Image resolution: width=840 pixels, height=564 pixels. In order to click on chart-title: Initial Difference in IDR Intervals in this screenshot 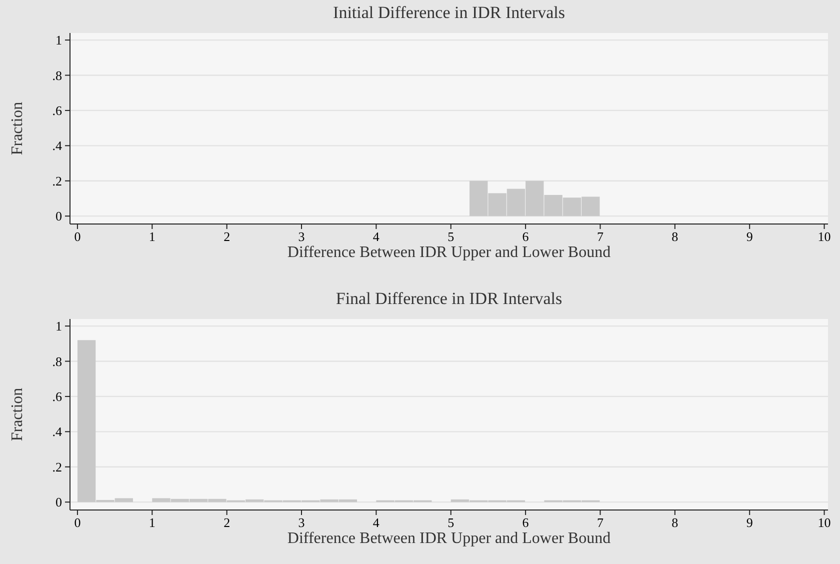, I will do `click(449, 12)`.